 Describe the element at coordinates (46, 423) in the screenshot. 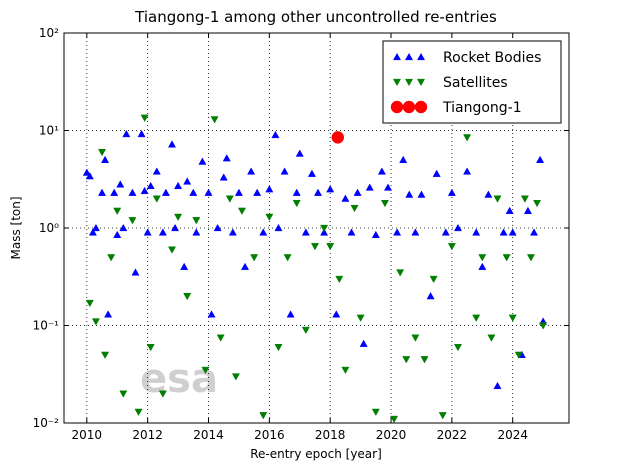

I see `y-tick-label: 10⁻²` at that location.